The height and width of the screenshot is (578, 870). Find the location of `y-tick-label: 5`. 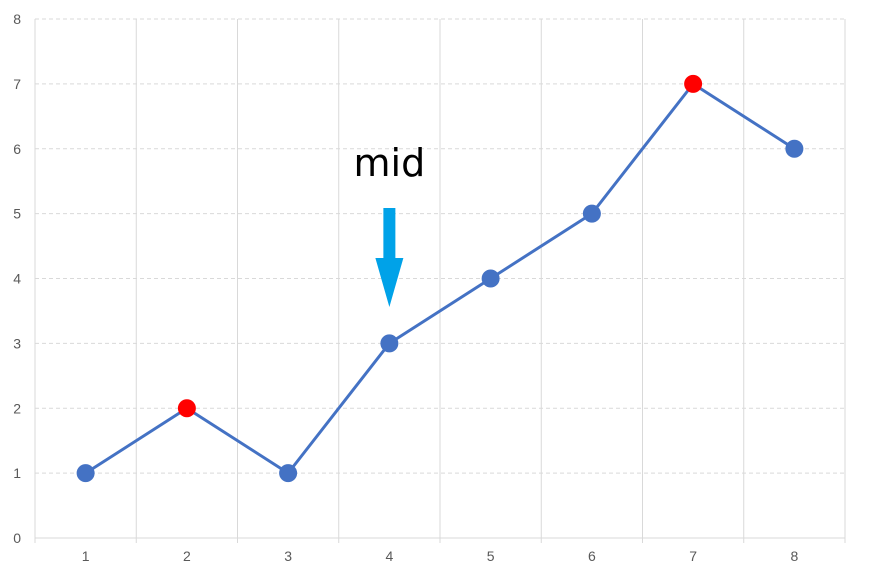

y-tick-label: 5 is located at coordinates (17, 214).